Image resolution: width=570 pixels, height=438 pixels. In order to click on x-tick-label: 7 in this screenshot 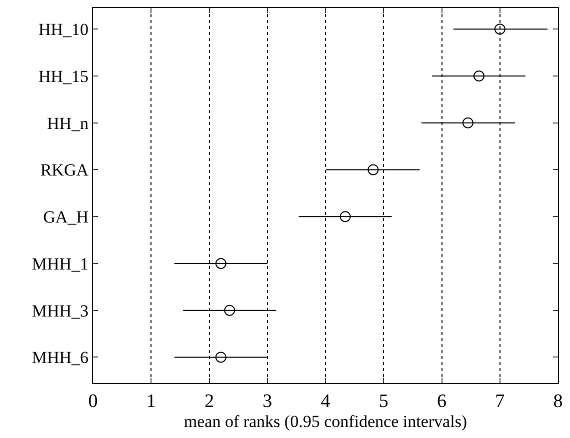, I will do `click(500, 401)`.